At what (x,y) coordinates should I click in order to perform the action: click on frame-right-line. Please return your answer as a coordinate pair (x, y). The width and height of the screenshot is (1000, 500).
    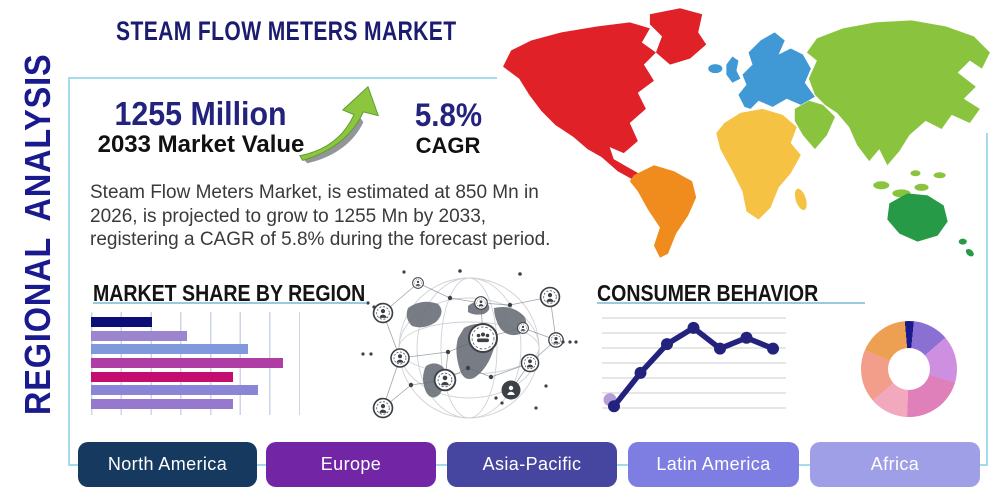
    Looking at the image, I should click on (987, 299).